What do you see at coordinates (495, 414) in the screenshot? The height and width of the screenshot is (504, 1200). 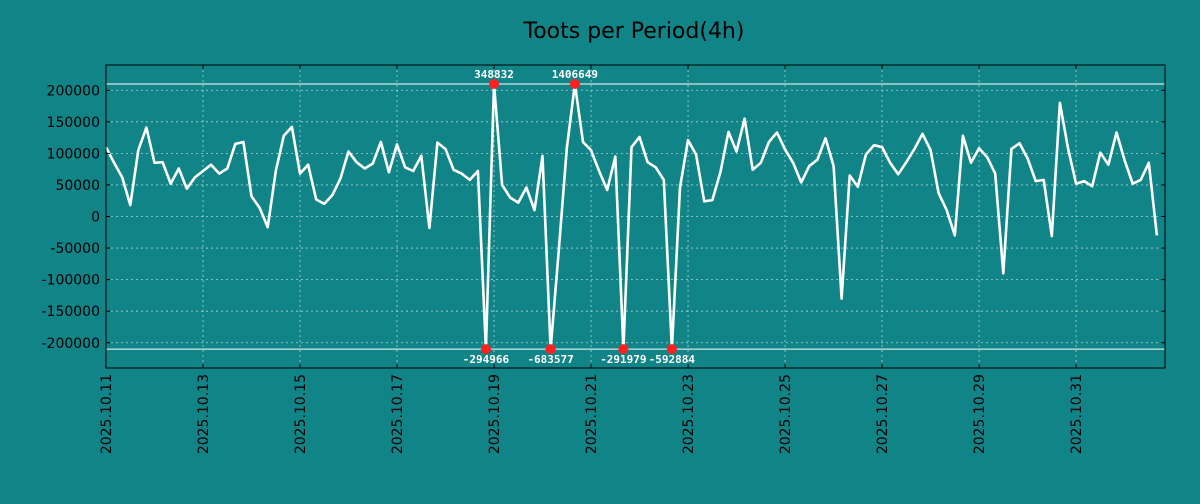 I see `x-tick-label: 2025.10.19` at bounding box center [495, 414].